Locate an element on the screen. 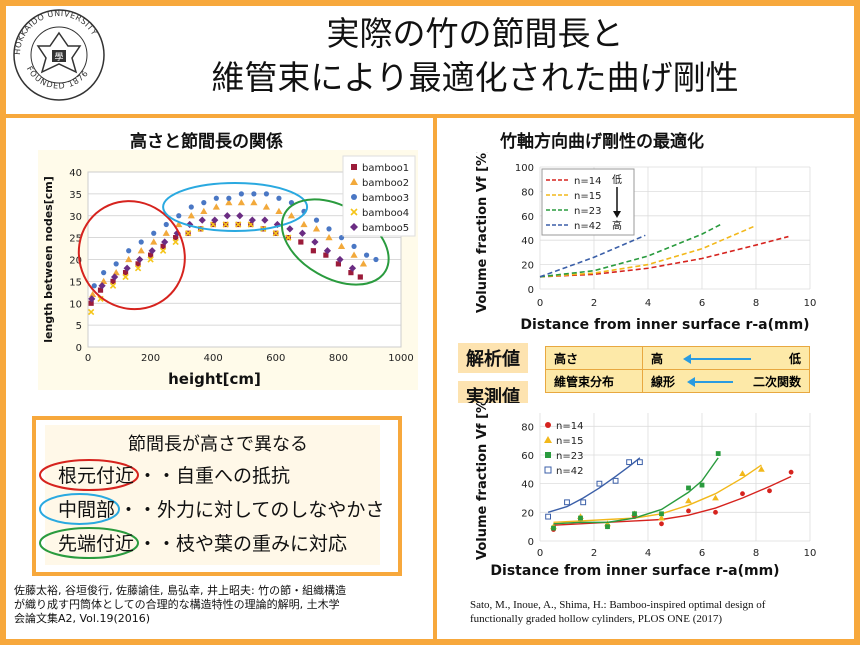  fit-line is located at coordinates (672, 500).